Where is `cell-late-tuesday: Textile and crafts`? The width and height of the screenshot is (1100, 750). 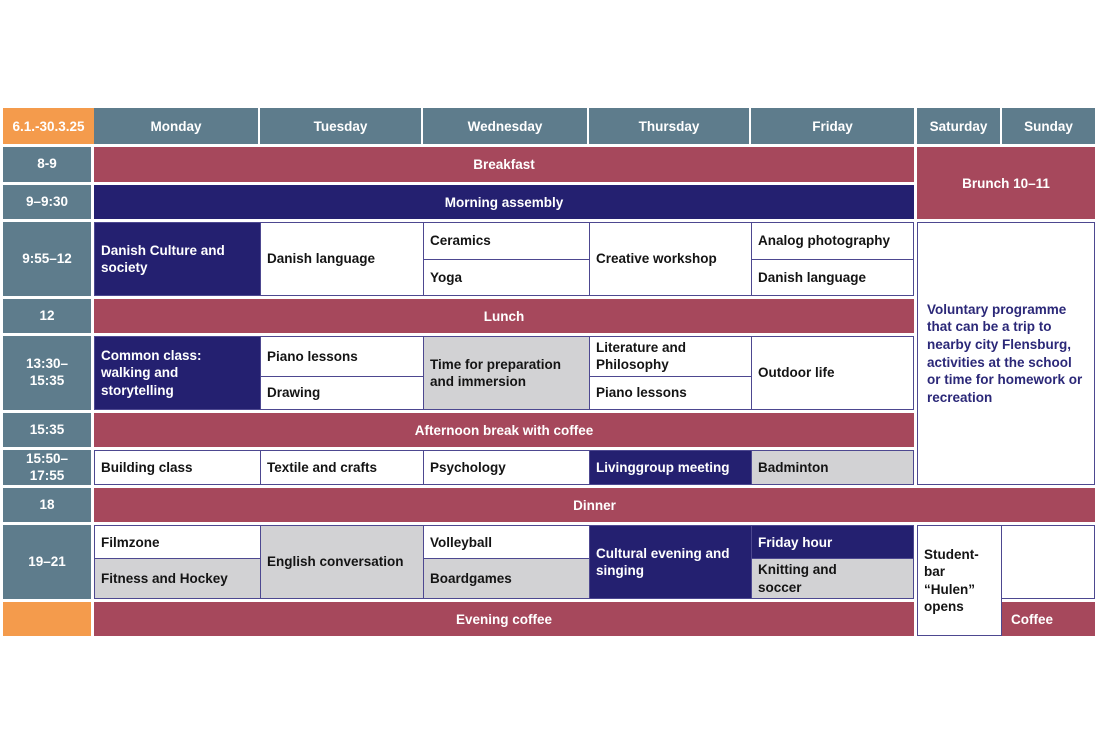
cell-late-tuesday: Textile and crafts is located at coordinates (342, 467).